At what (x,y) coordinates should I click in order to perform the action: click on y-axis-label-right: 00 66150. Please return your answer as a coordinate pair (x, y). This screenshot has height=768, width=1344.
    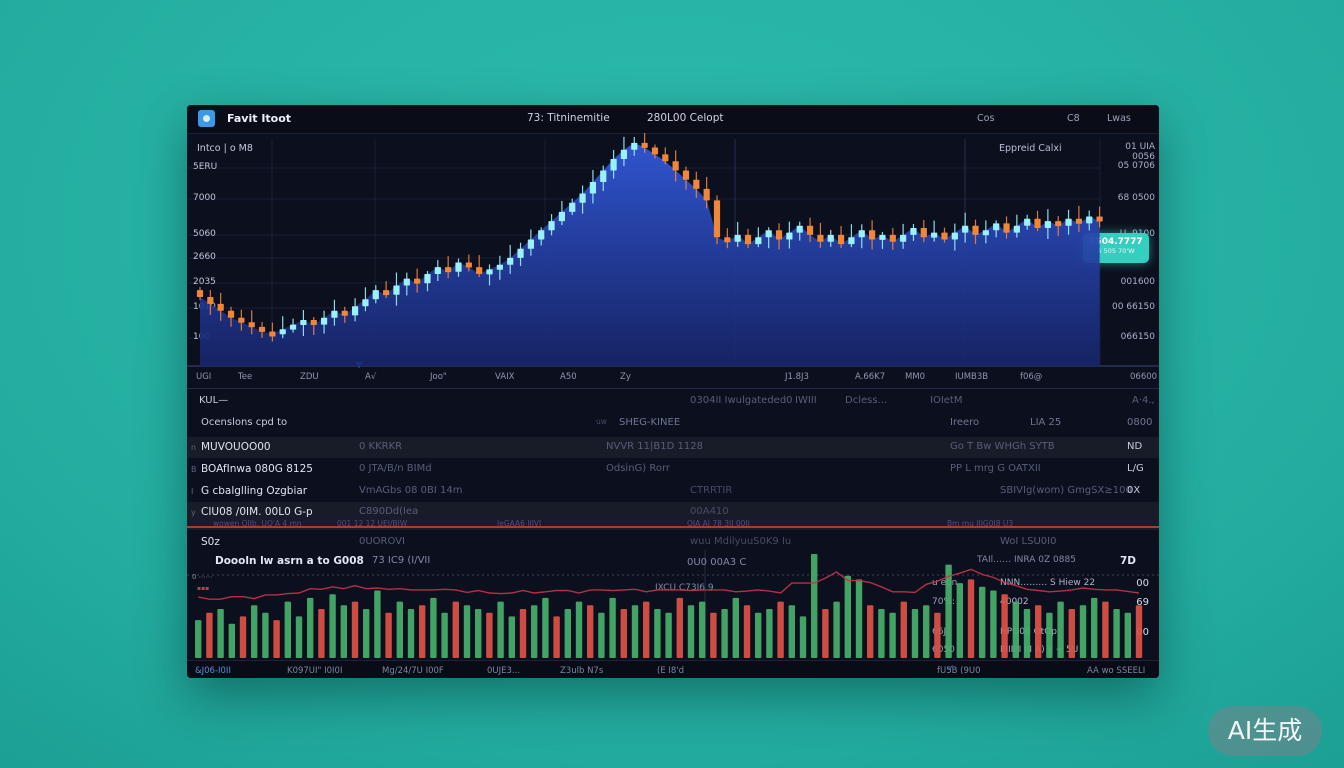
    Looking at the image, I should click on (1133, 307).